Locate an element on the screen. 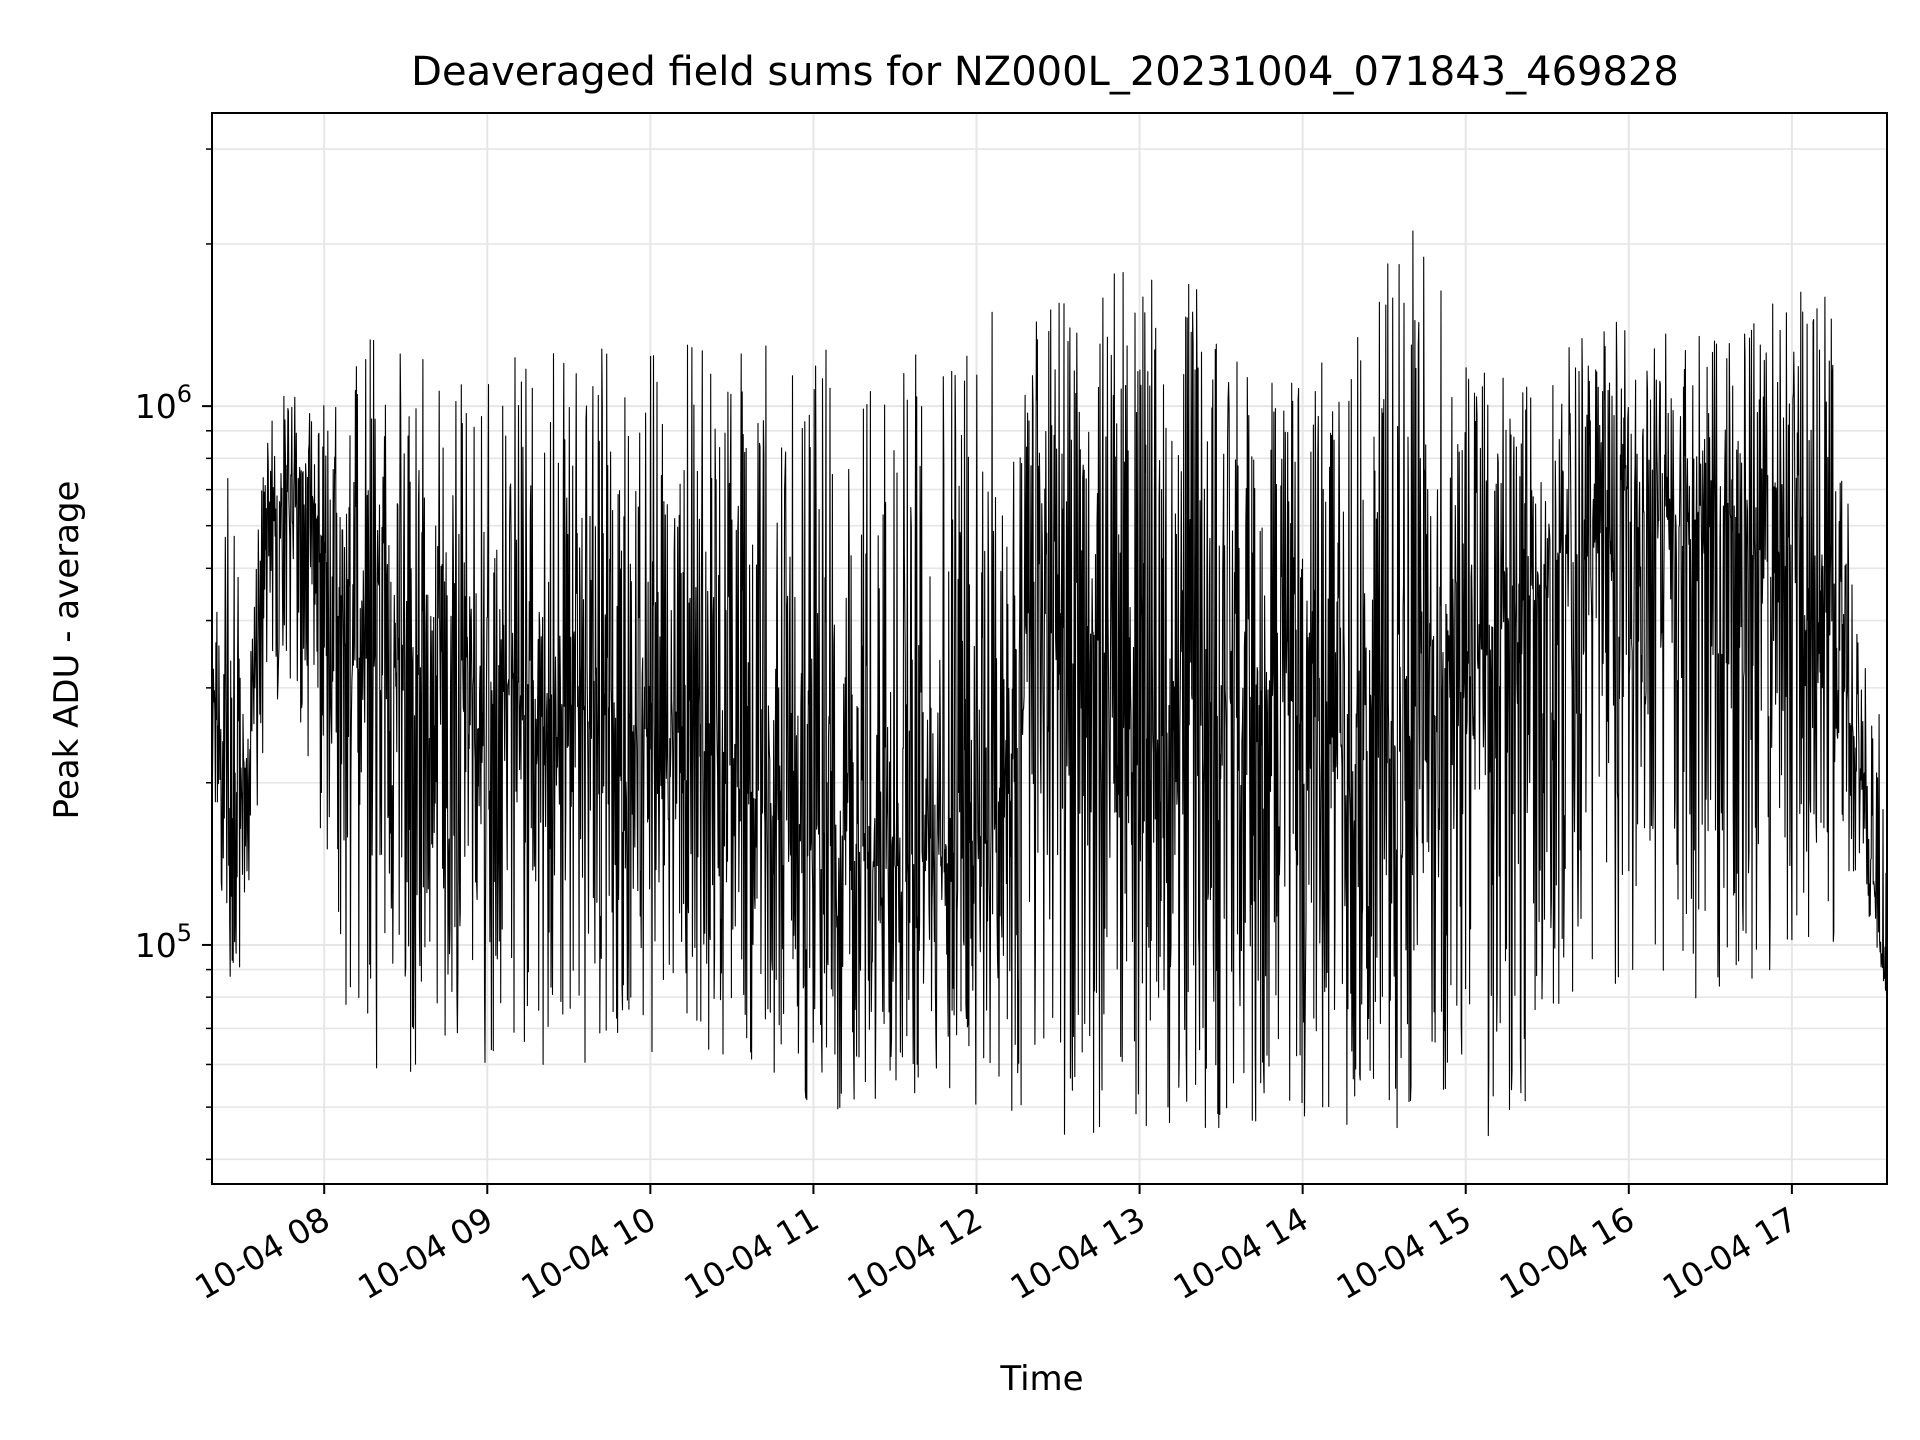 The width and height of the screenshot is (1920, 1440). y-tick-label: 10⁶ is located at coordinates (163, 403).